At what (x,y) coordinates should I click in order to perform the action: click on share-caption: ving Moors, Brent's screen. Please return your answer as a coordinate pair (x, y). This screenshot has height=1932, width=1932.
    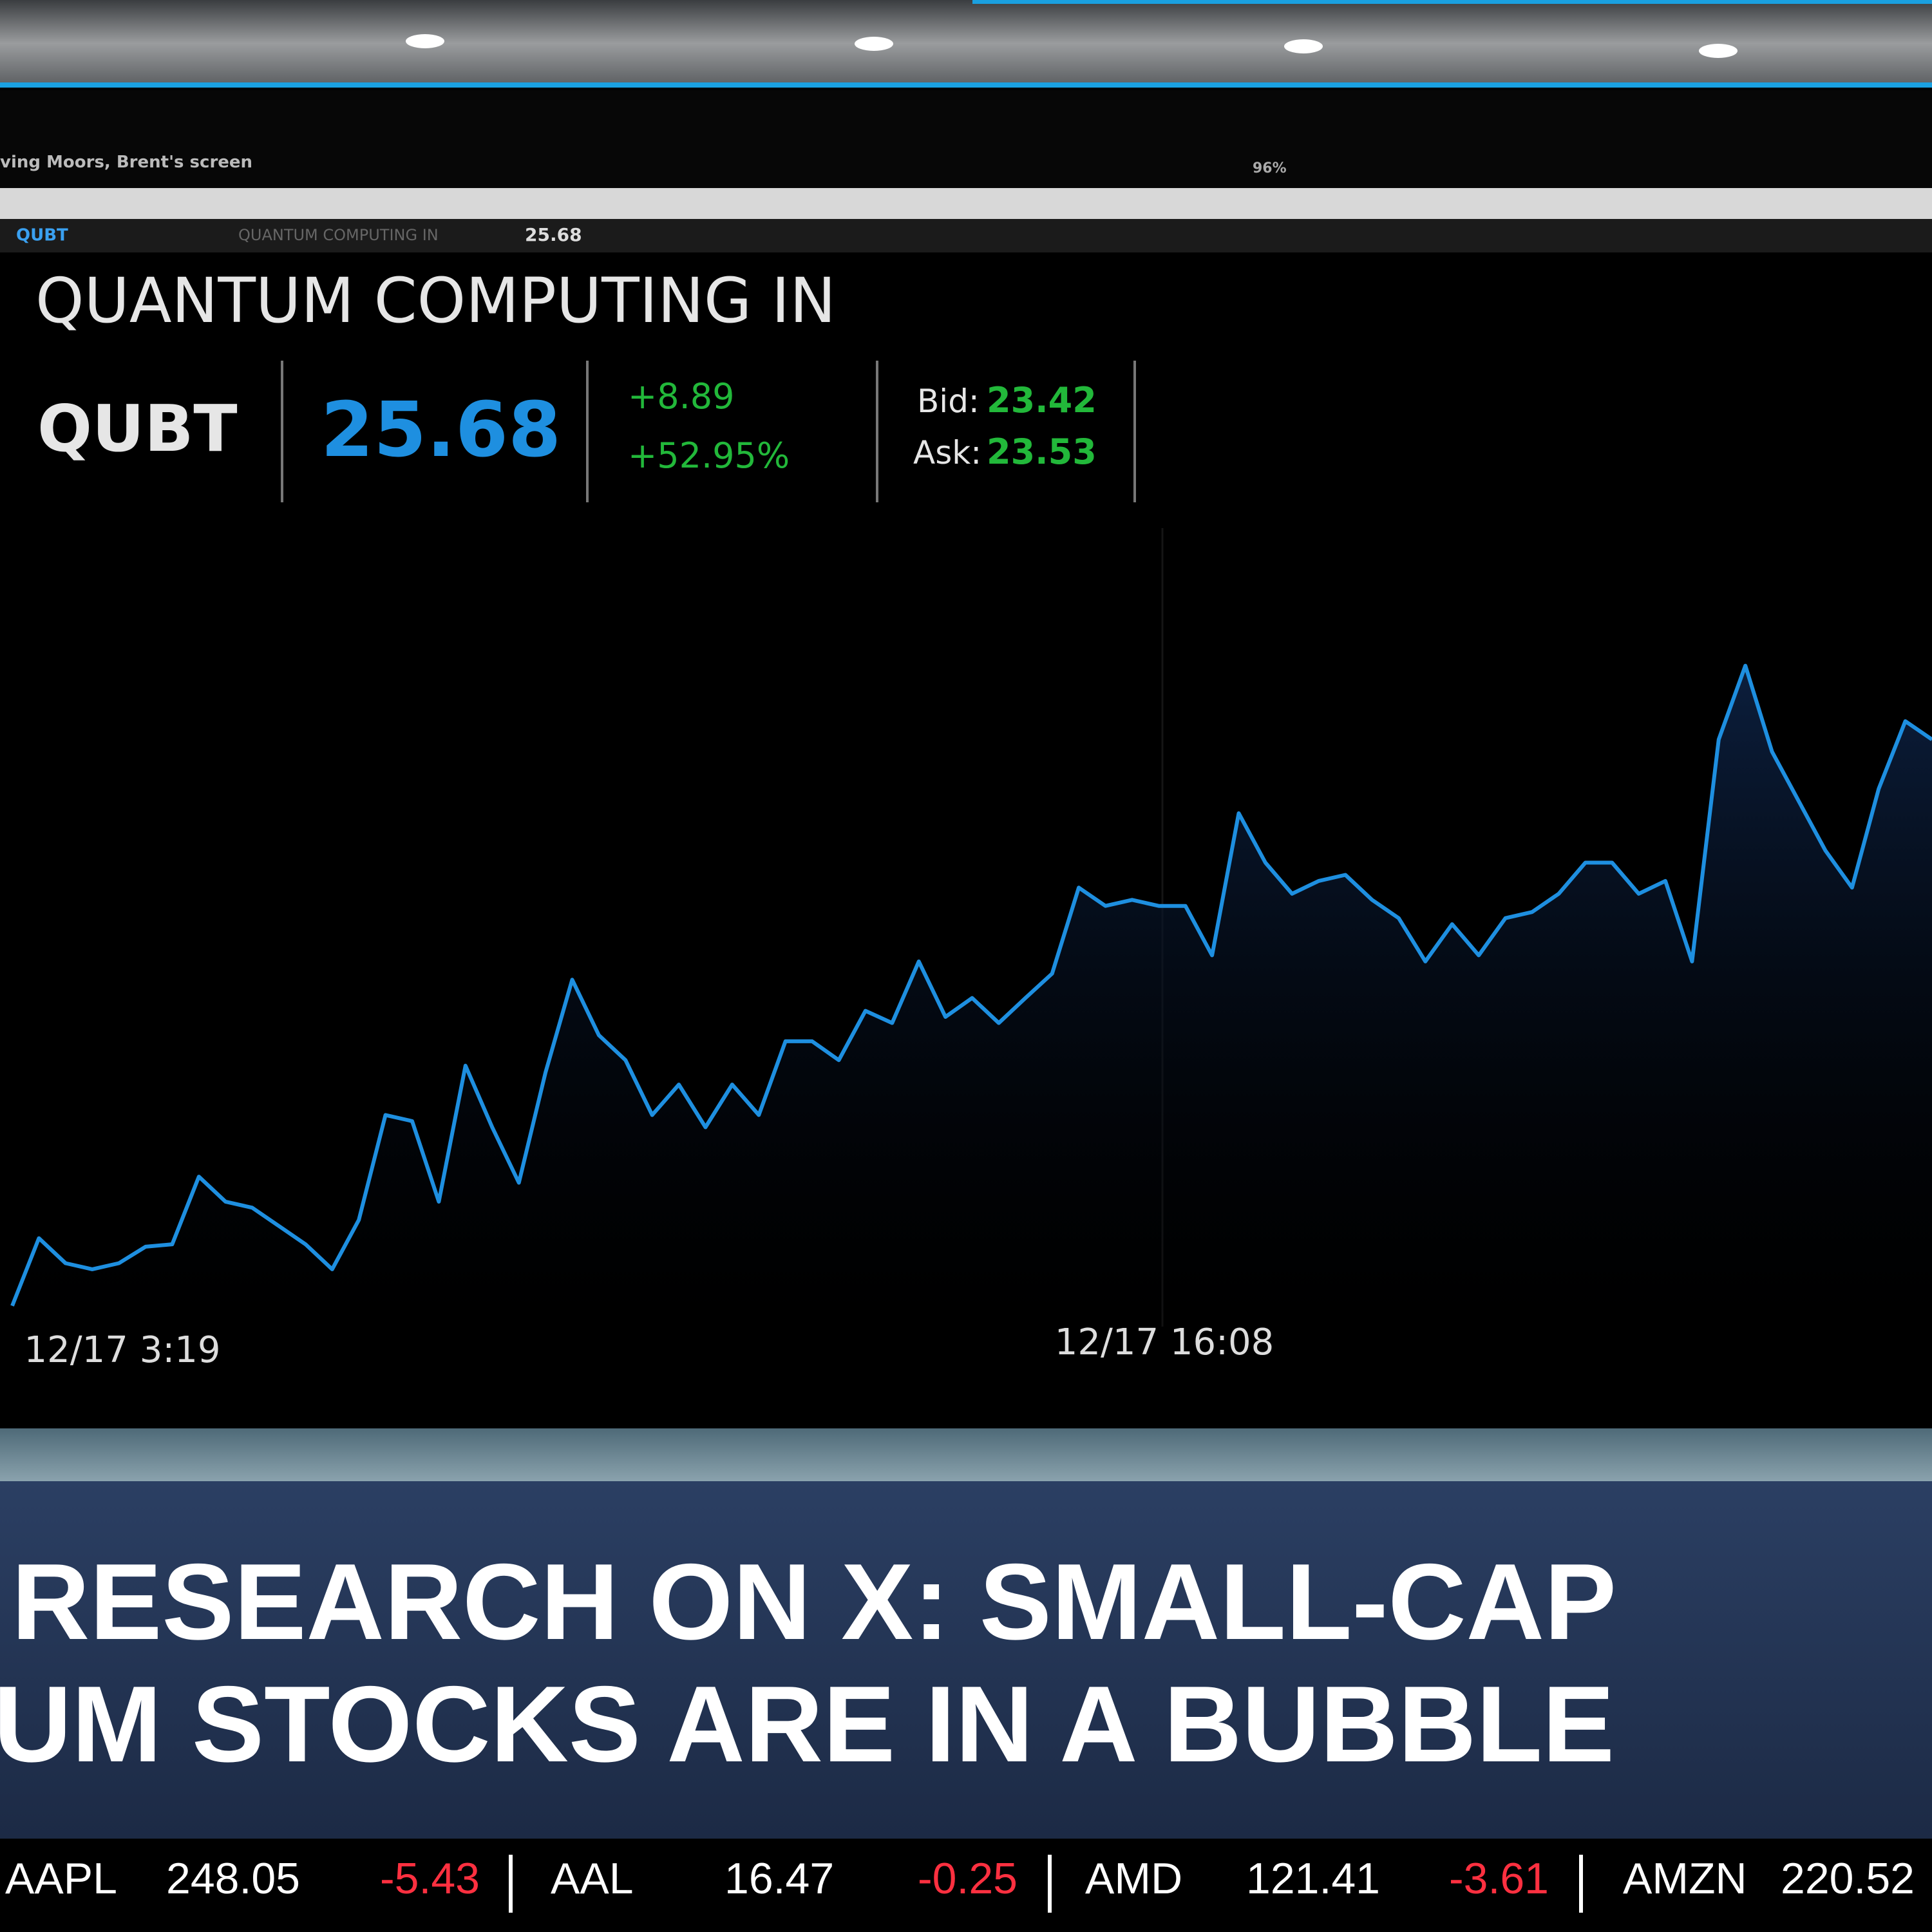
    Looking at the image, I should click on (126, 163).